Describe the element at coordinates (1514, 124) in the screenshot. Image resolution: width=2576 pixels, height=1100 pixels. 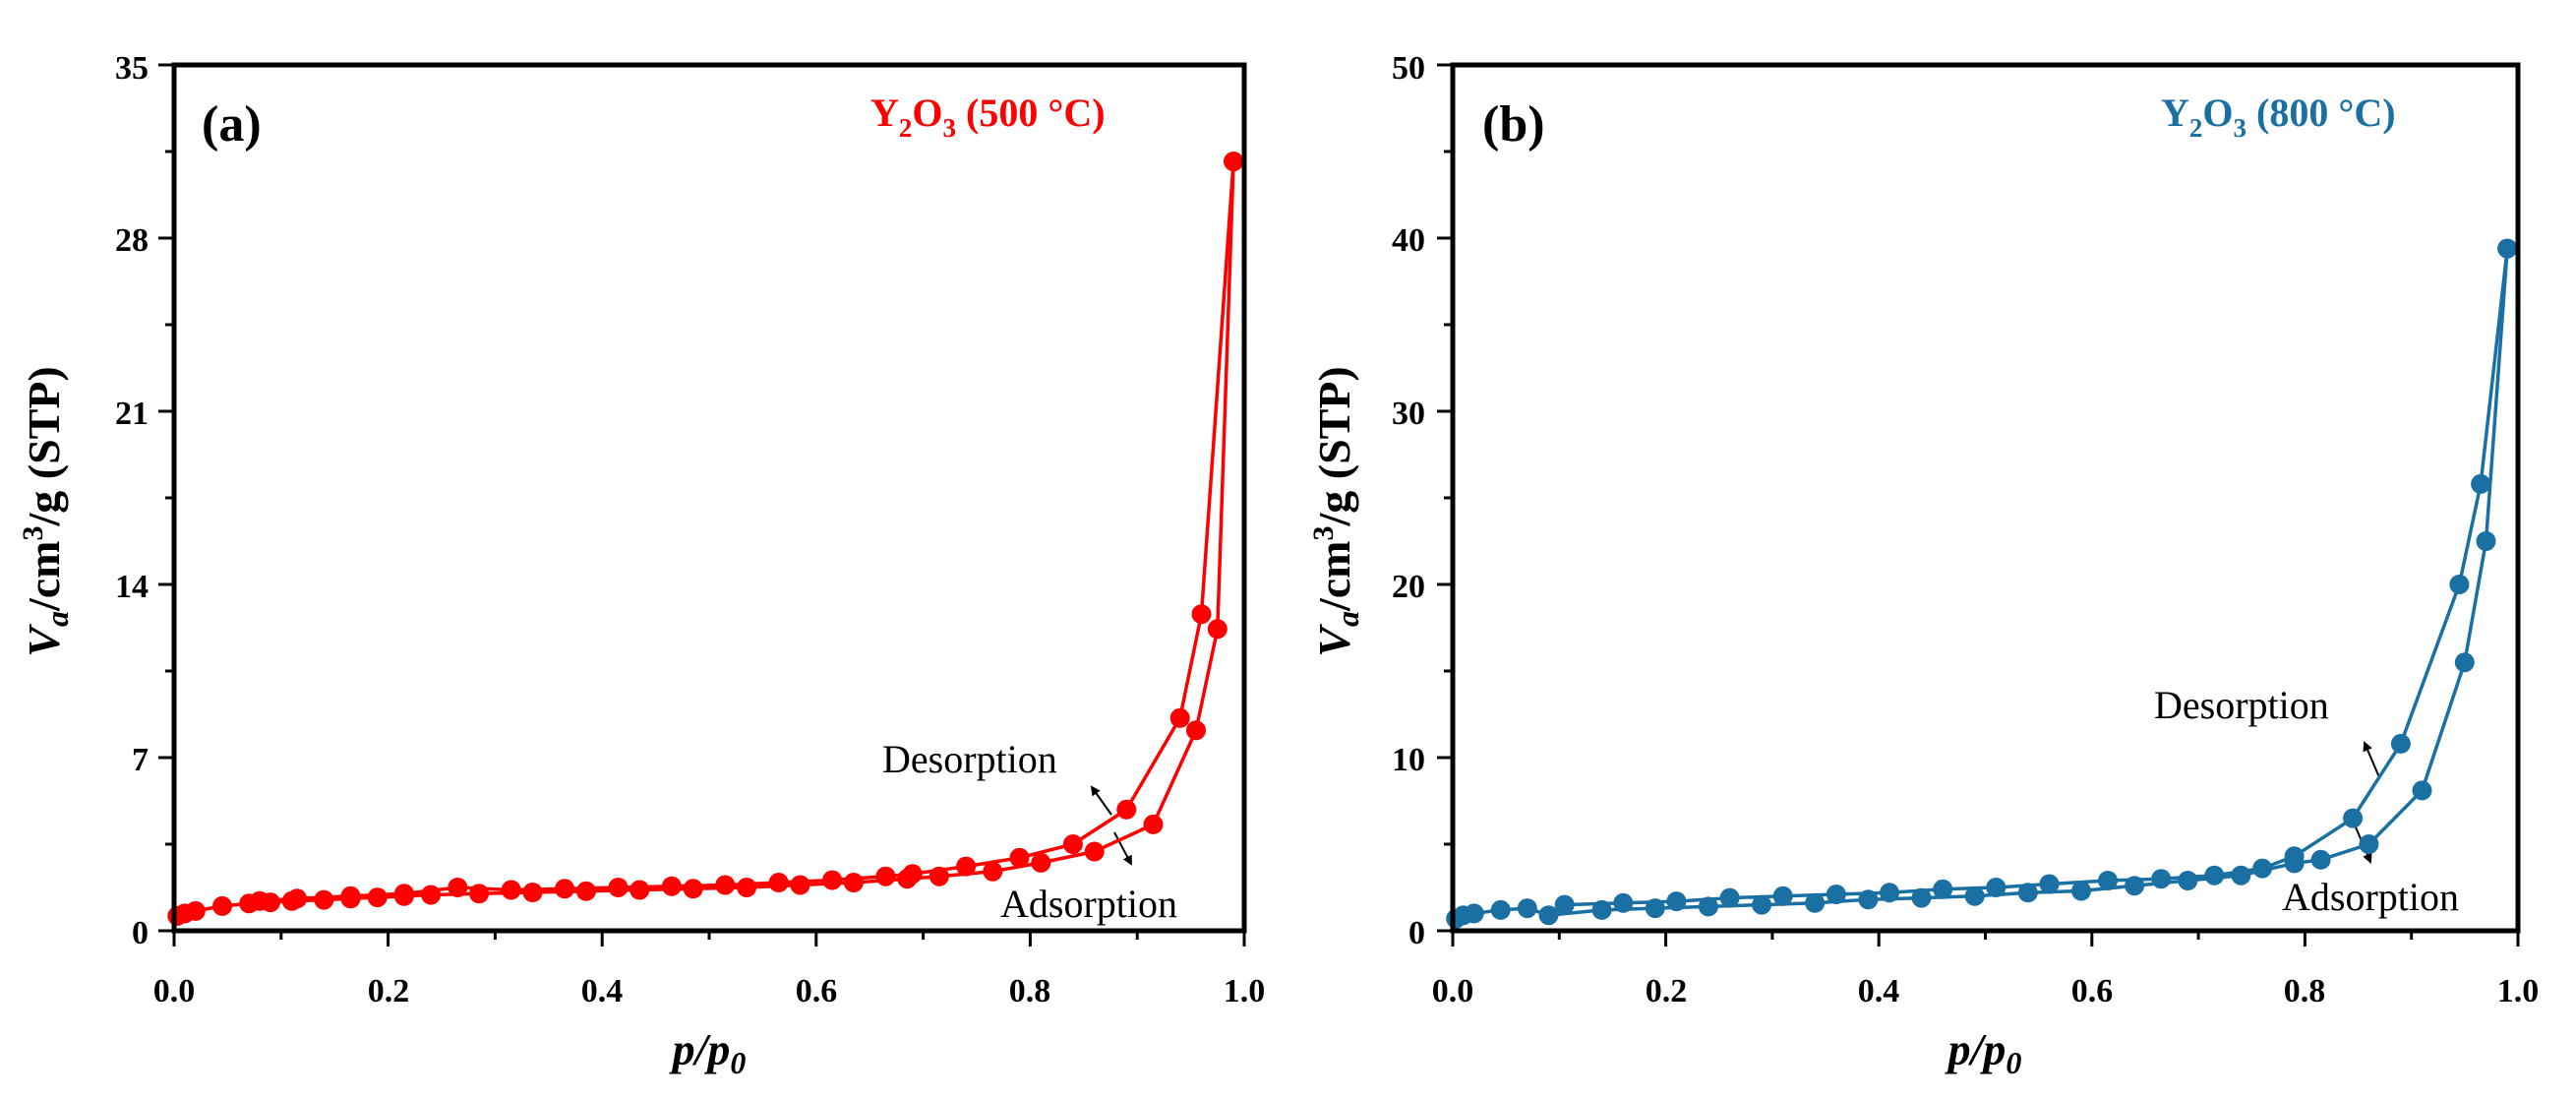
I see `panel-tag: (b)` at that location.